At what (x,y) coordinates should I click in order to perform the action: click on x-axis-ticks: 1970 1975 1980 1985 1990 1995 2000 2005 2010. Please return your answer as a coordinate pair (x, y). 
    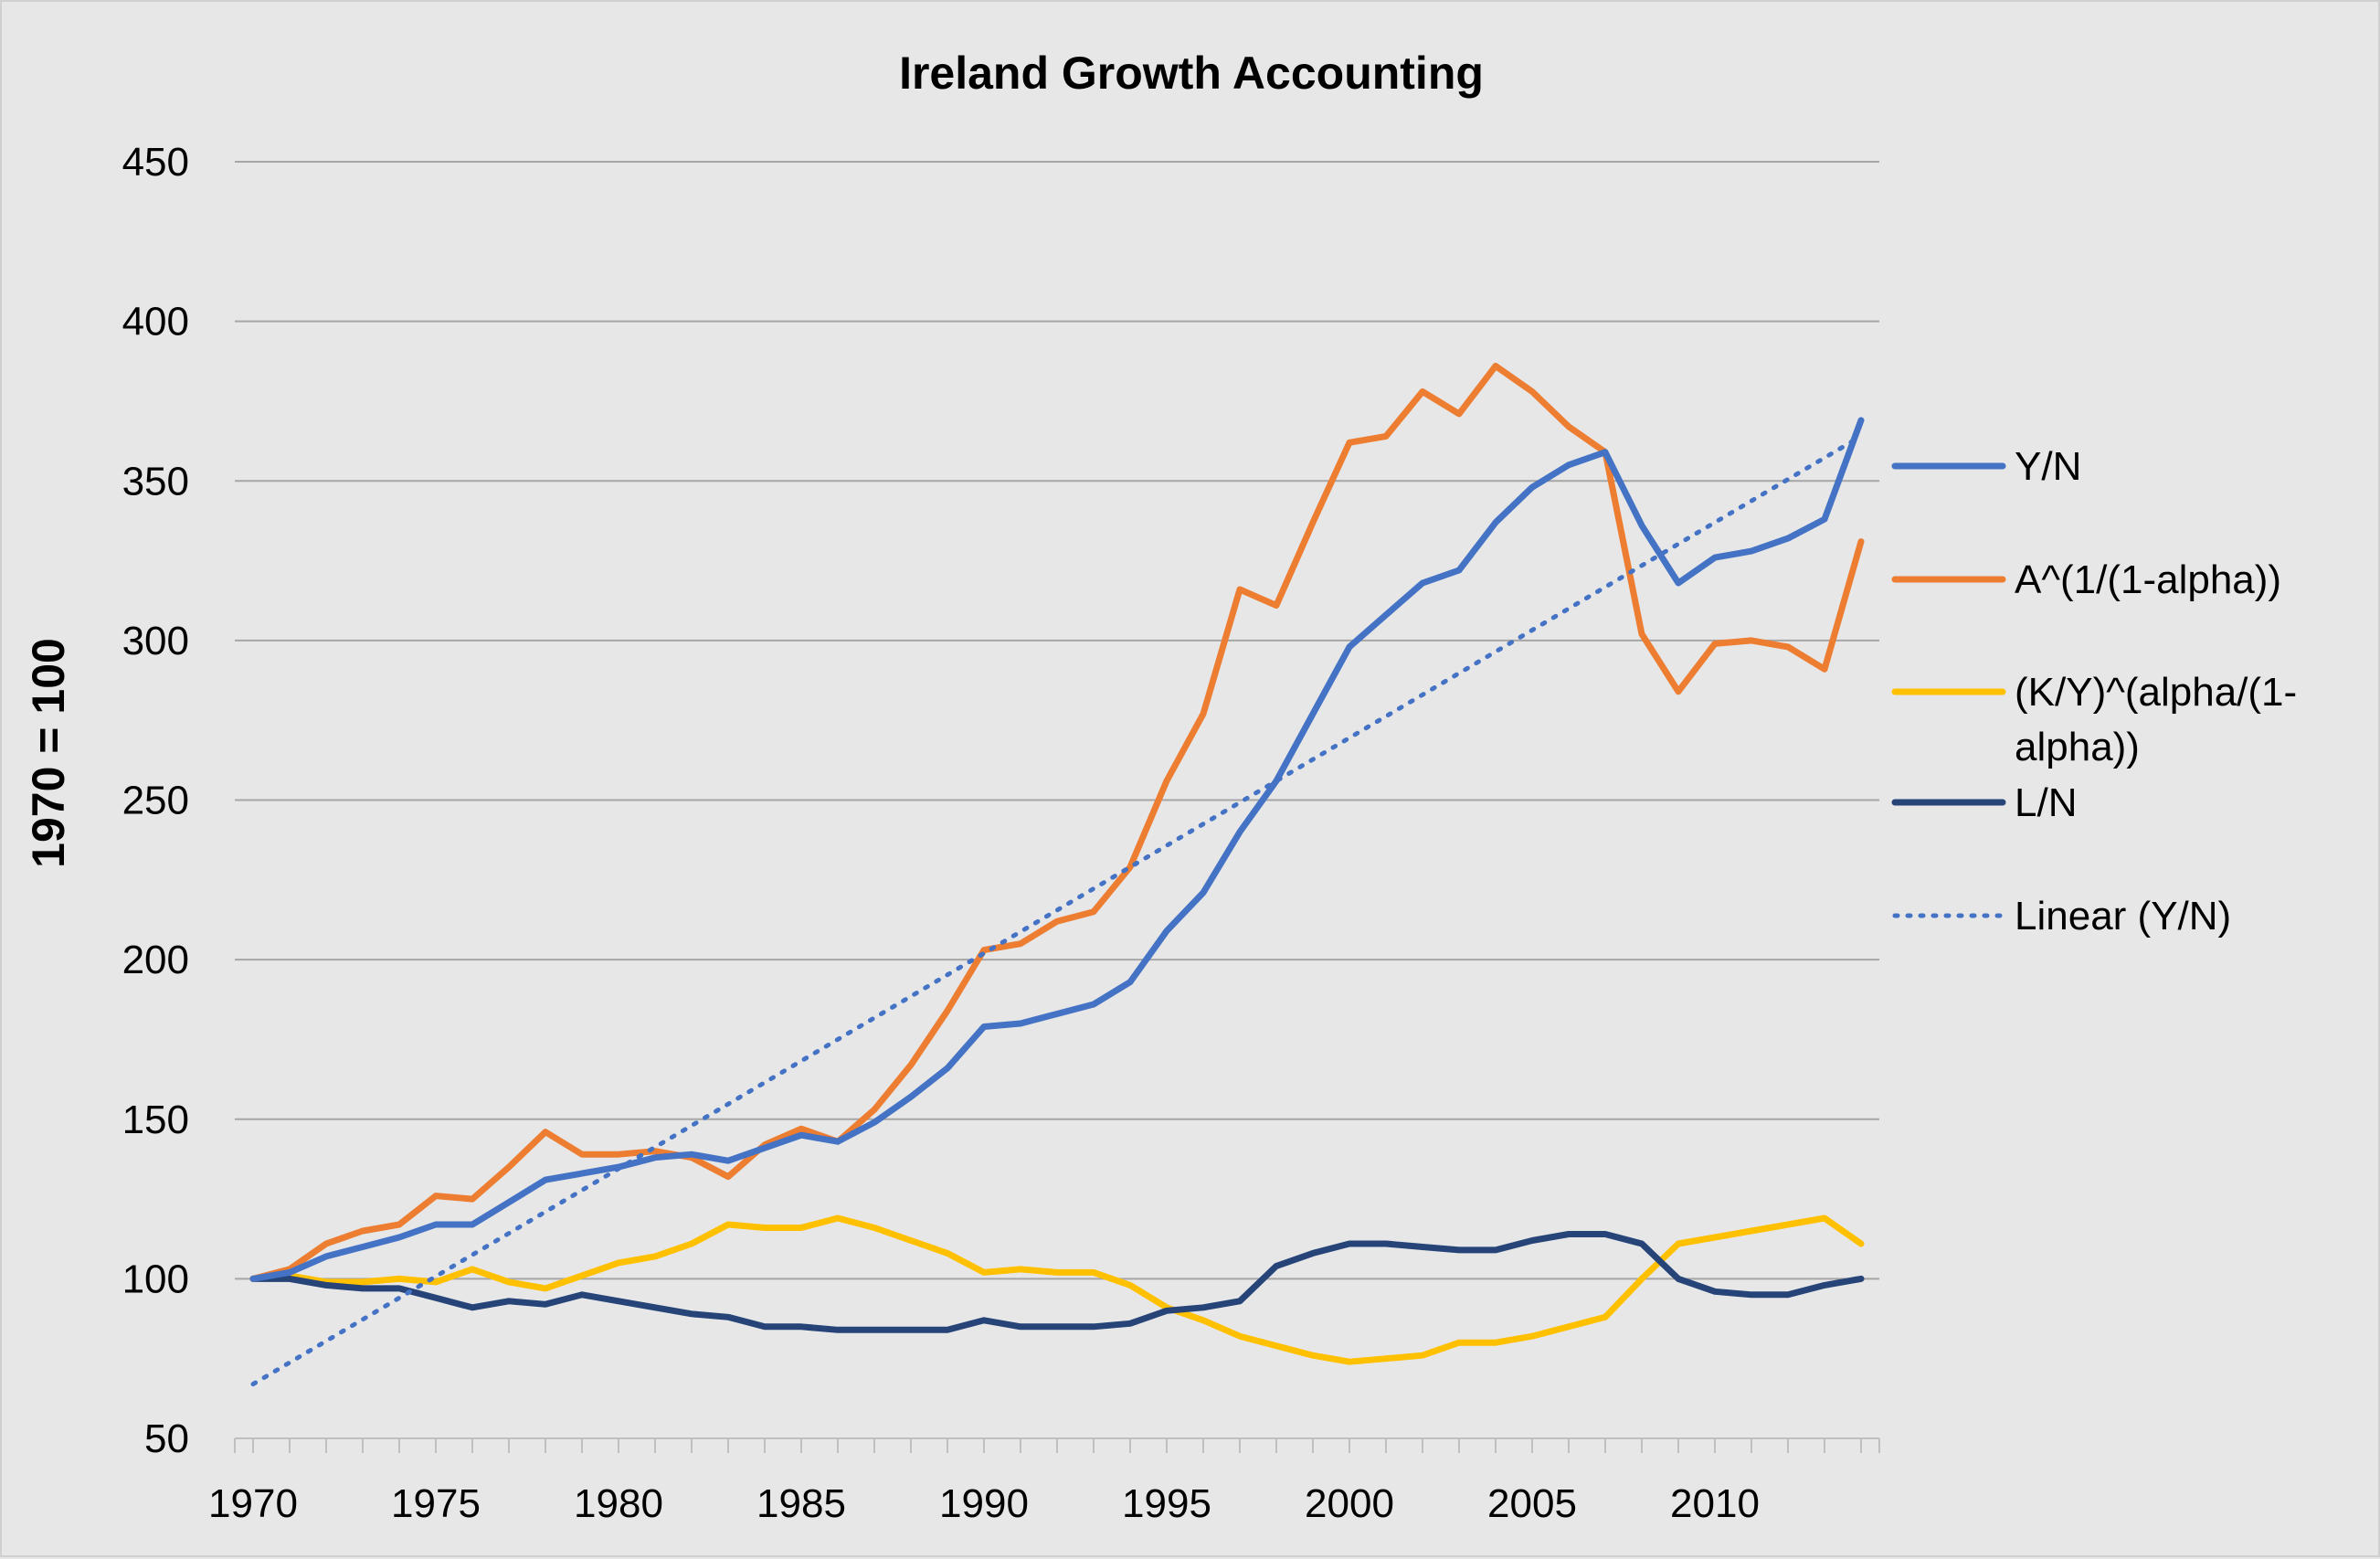
    Looking at the image, I should click on (984, 1503).